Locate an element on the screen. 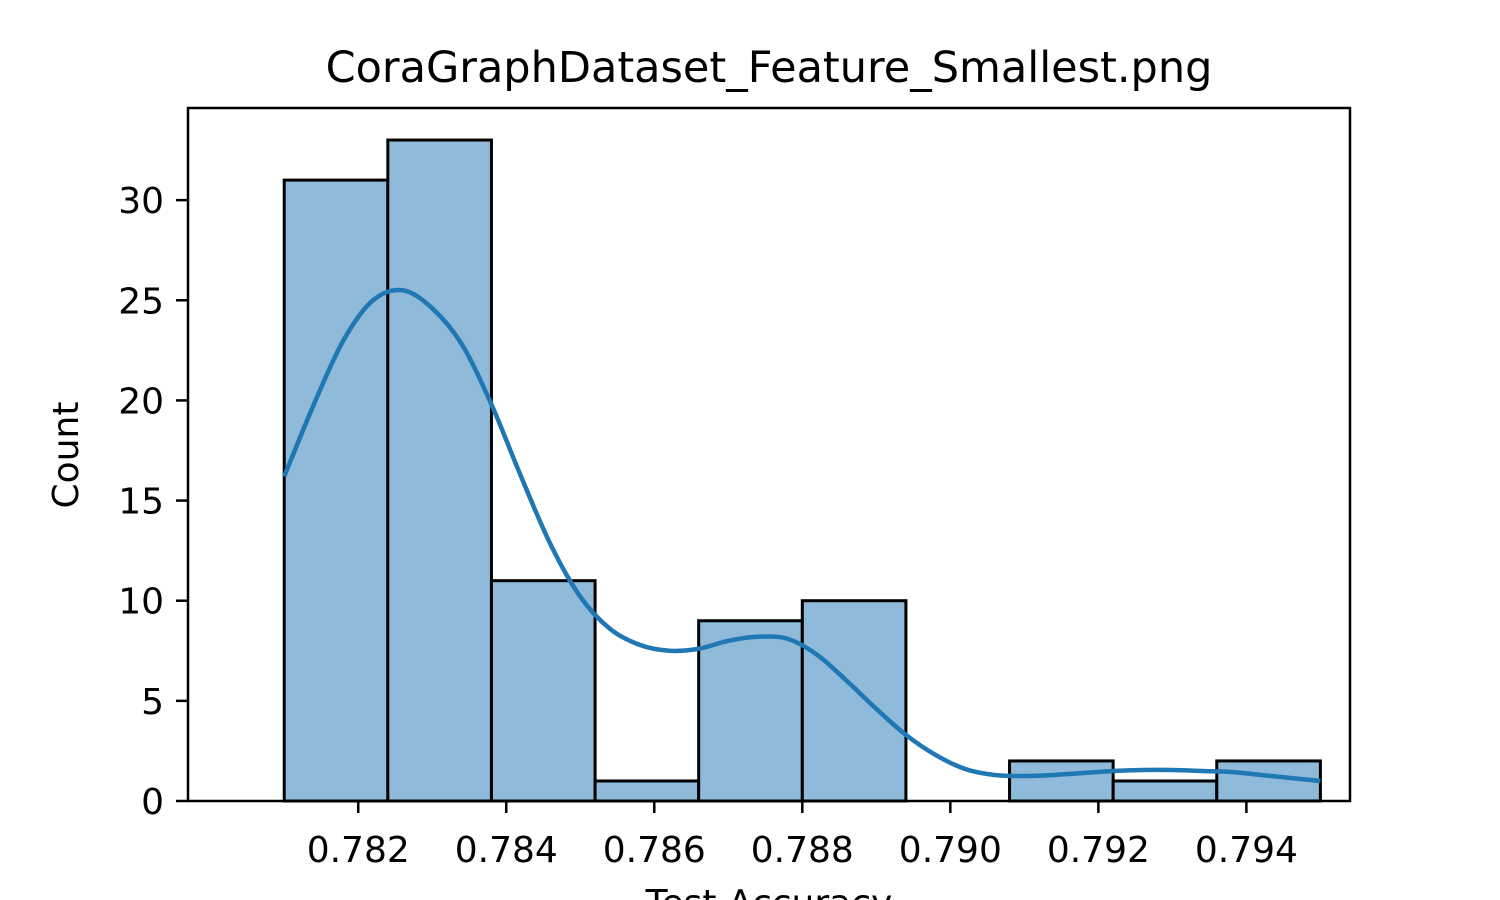 This screenshot has width=1500, height=900. y-tick-label: 15 is located at coordinates (141, 502).